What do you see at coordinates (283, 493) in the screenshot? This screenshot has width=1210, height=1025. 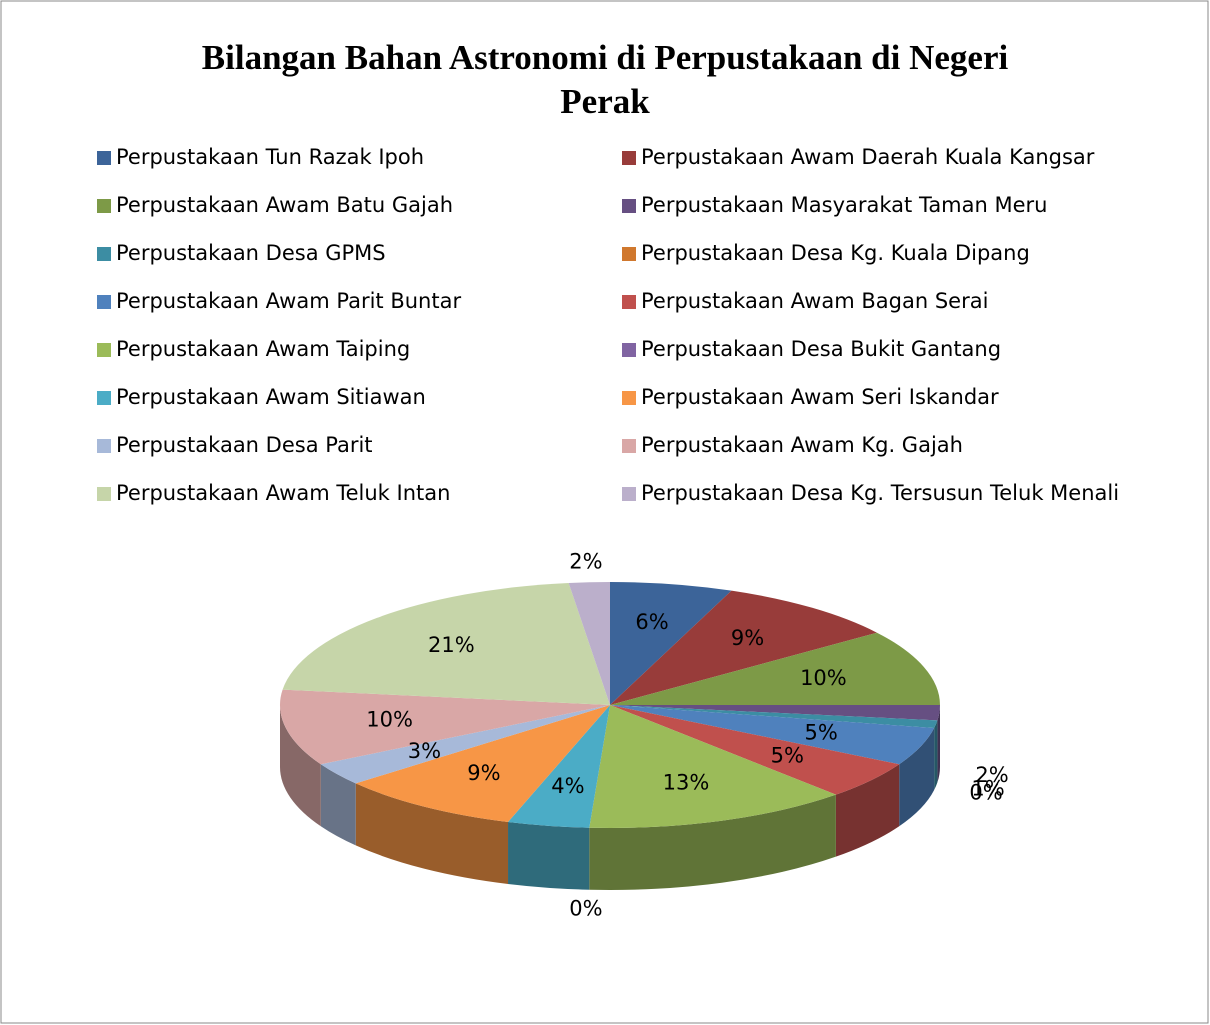 I see `legend-label: Perpustakaan Awam Teluk Intan` at bounding box center [283, 493].